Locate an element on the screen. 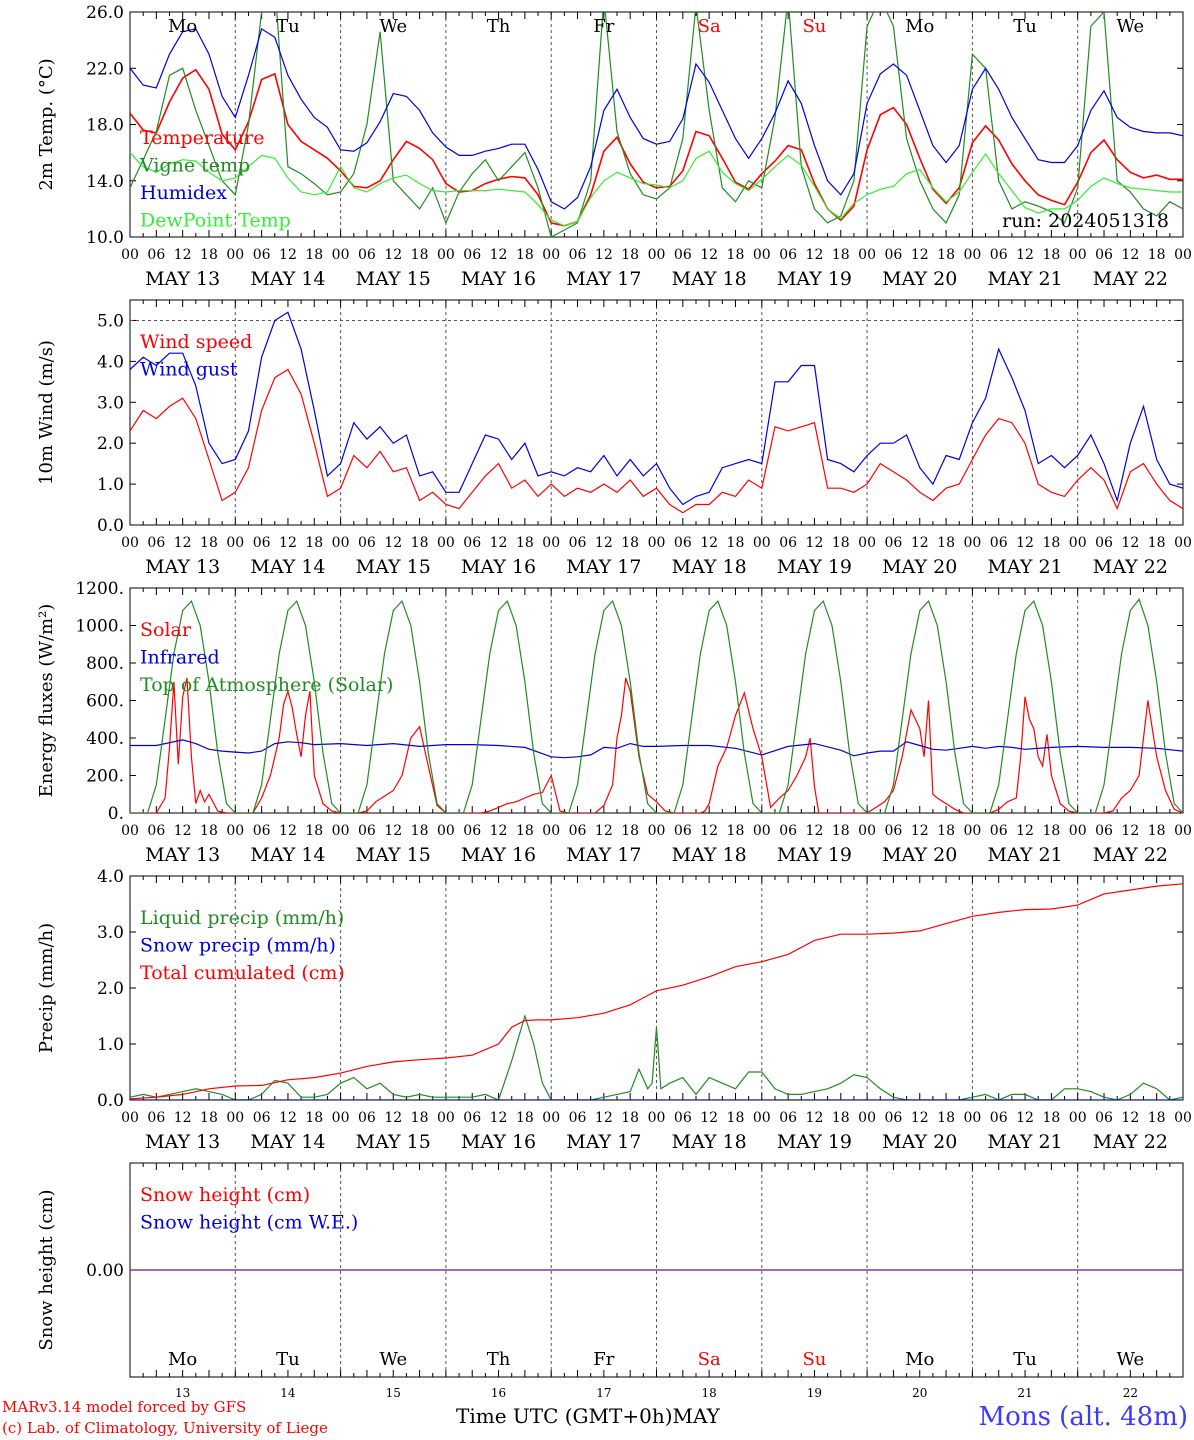 This screenshot has height=1440, width=1194. y-tick-label: 0.0 is located at coordinates (110, 526).